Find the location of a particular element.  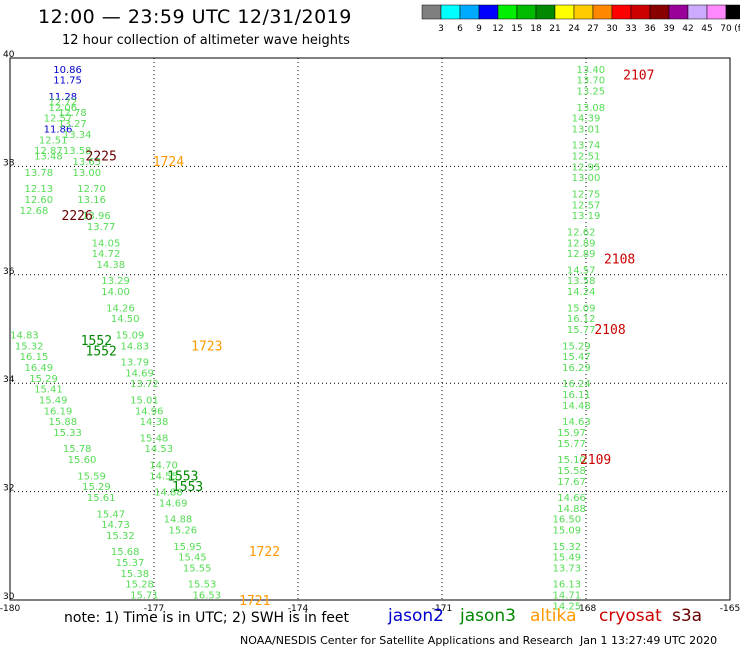

chart-title: 12:00 — 23:59 UTC 12/31/2019 is located at coordinates (195, 17).